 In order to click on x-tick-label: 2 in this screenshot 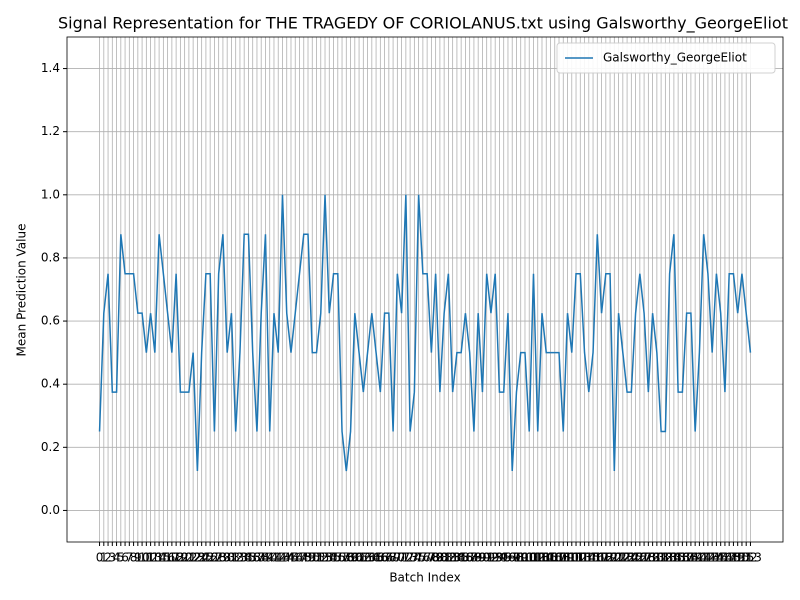, I will do `click(108, 558)`.